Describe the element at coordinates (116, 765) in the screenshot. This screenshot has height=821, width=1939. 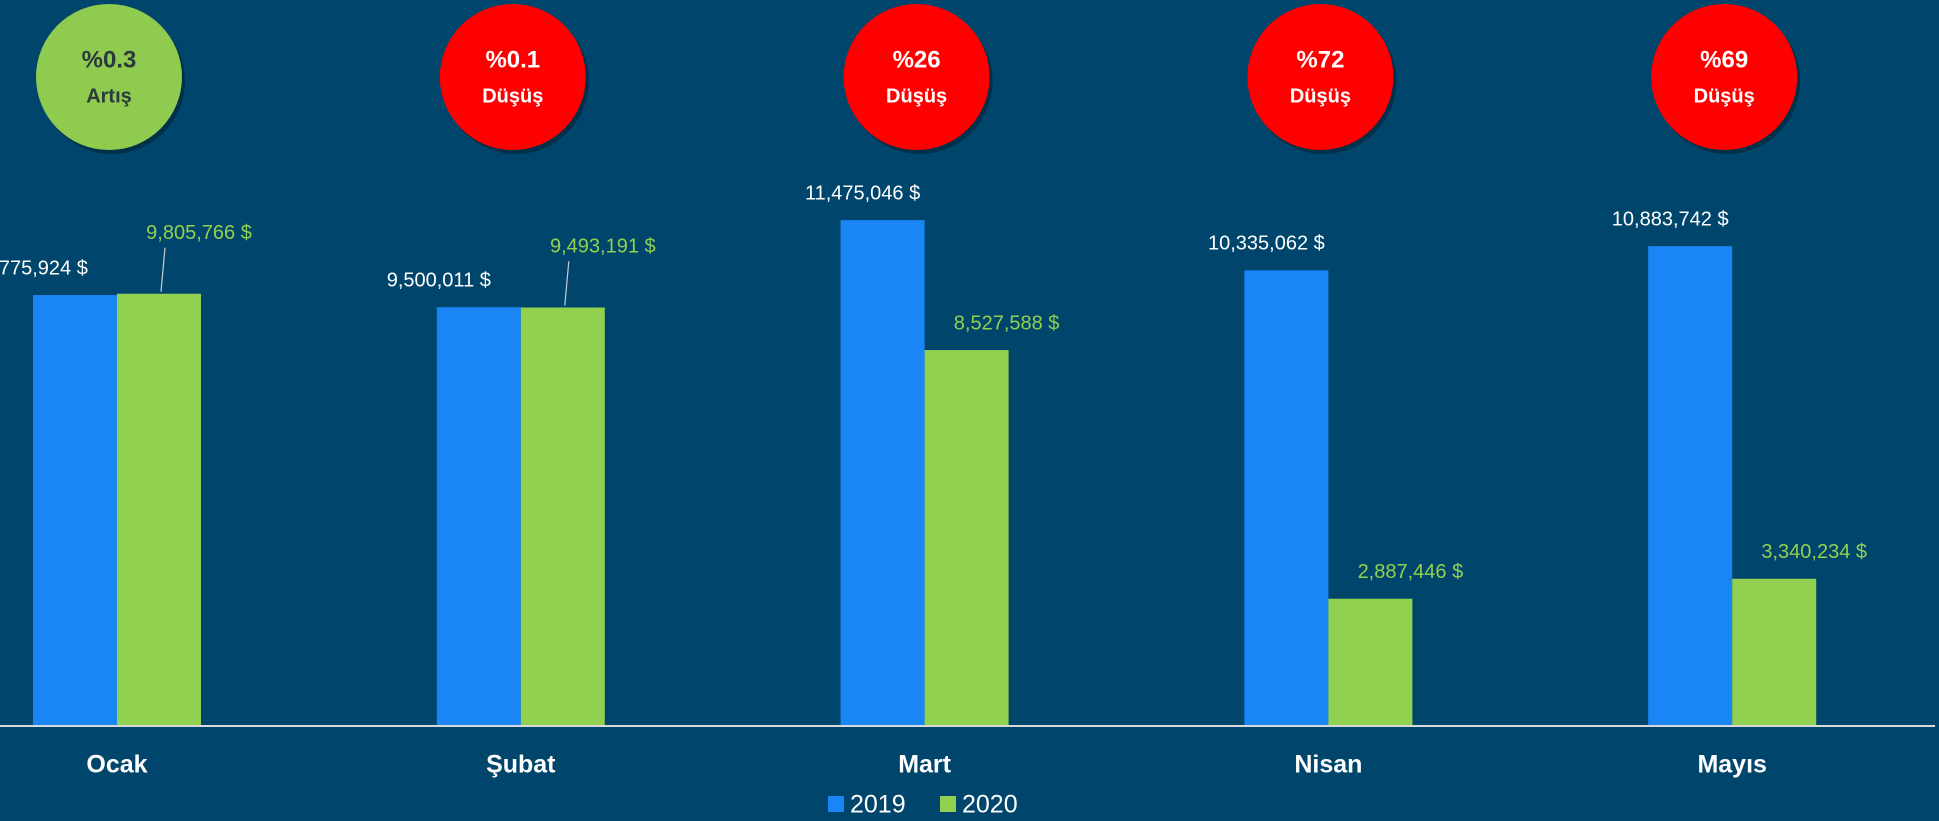
I see `x-tick-label: Ocak` at that location.